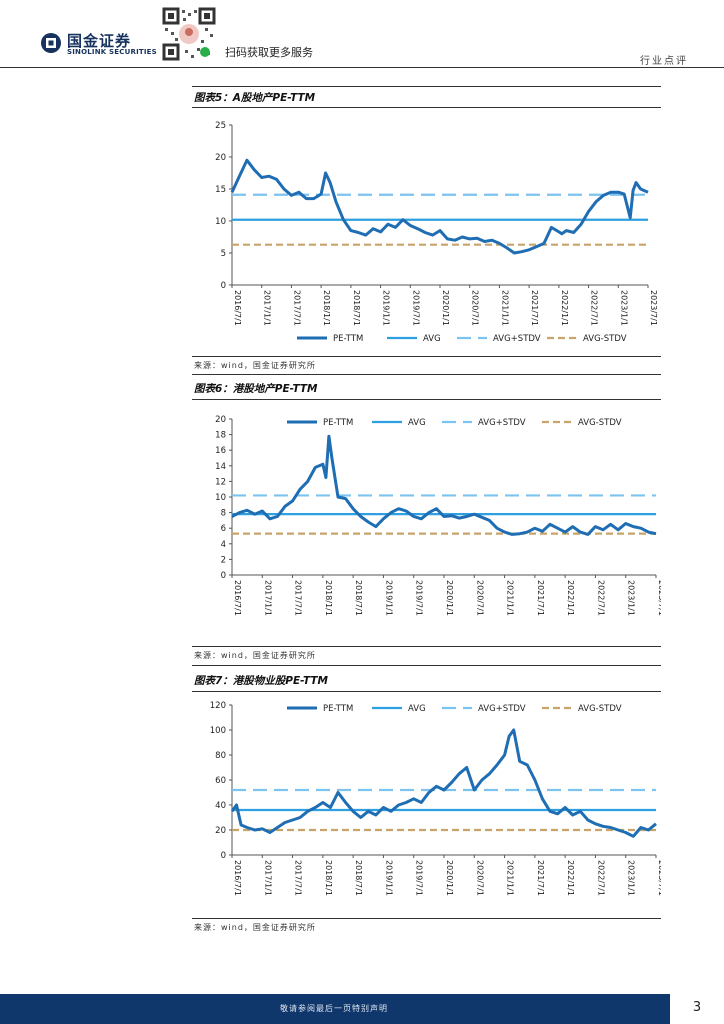  I want to click on y-tick-label: 100, so click(218, 731).